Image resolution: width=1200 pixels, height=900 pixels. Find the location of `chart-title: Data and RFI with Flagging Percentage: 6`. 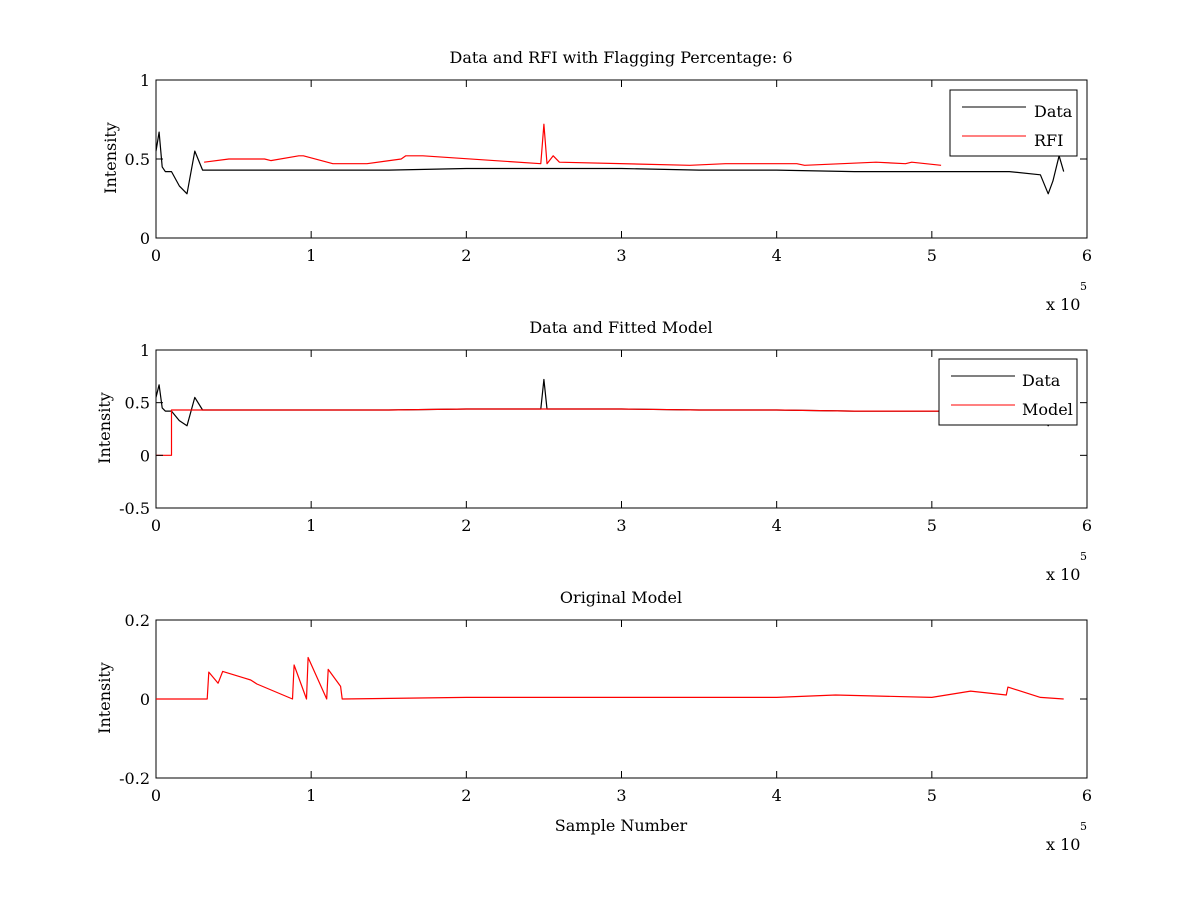

chart-title: Data and RFI with Flagging Percentage: 6 is located at coordinates (620, 57).